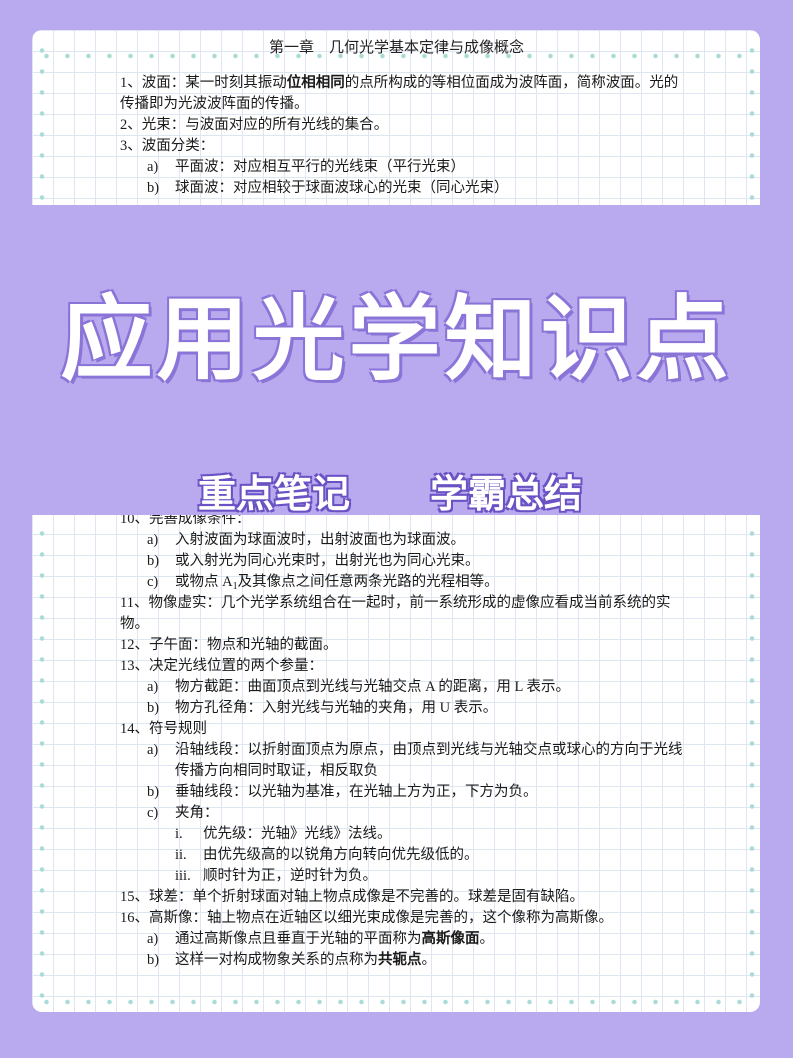 The height and width of the screenshot is (1058, 793). Describe the element at coordinates (368, 582) in the screenshot. I see `text: 及其像点之间任意两条光路的光程相等。` at that location.